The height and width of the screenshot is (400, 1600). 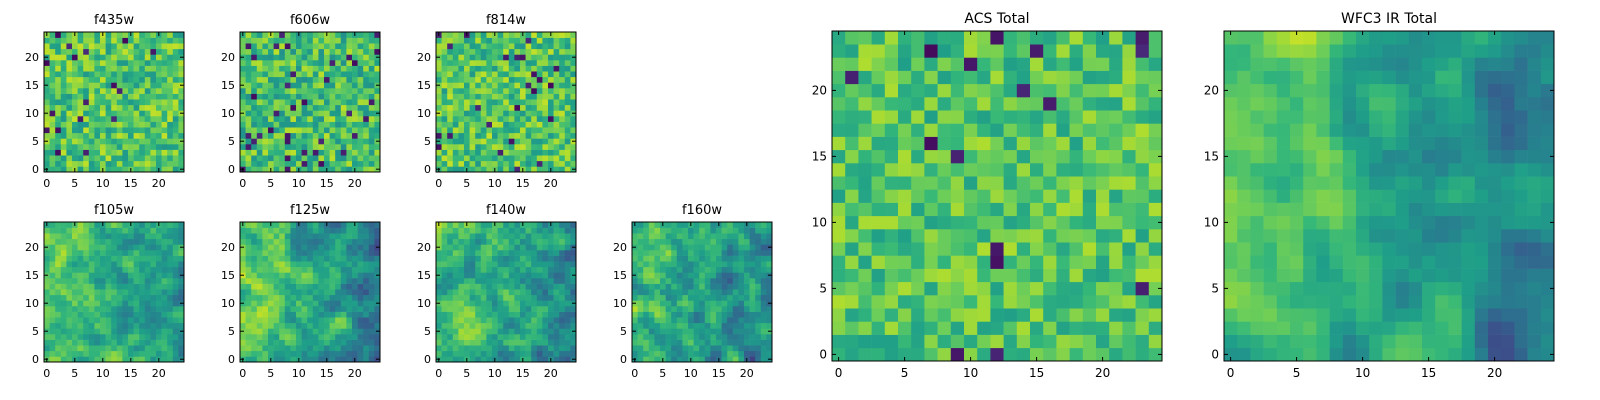 What do you see at coordinates (299, 373) in the screenshot?
I see `x-tick-label: 10` at bounding box center [299, 373].